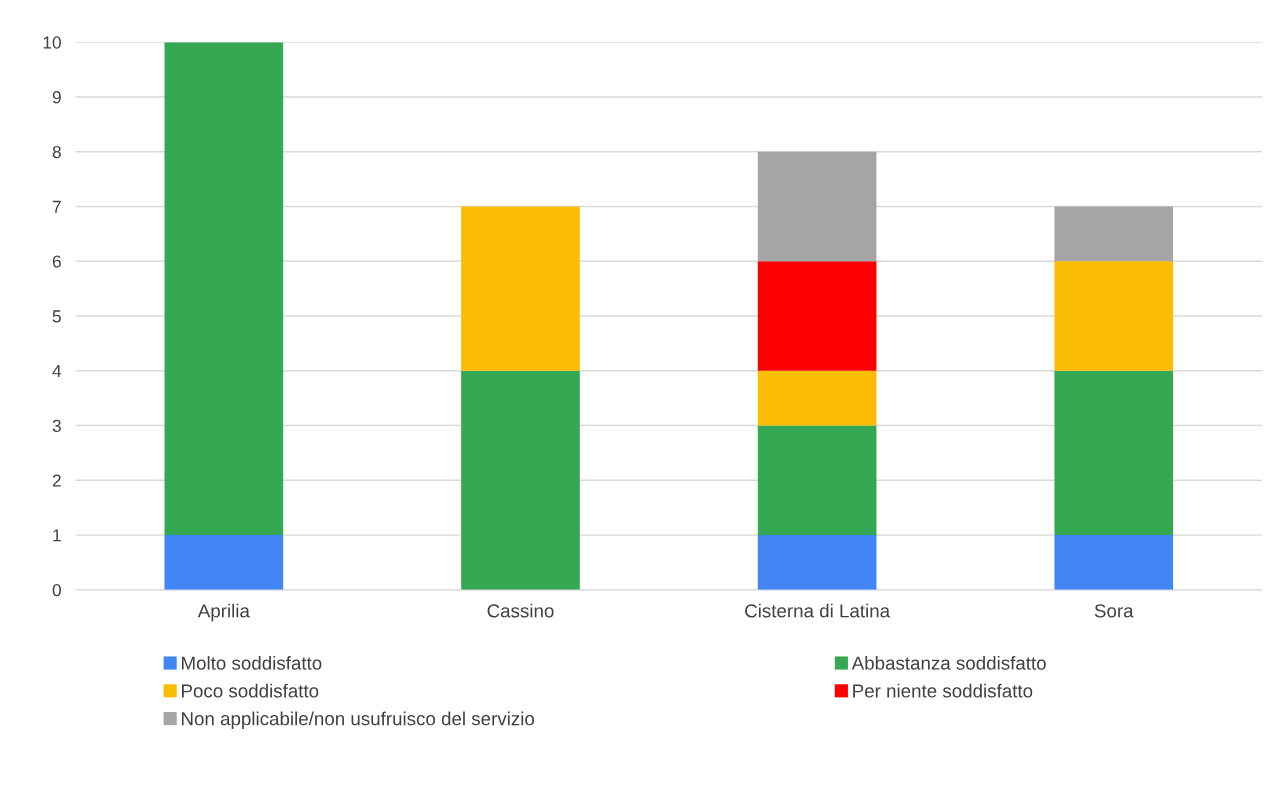 This screenshot has height=796, width=1280. I want to click on x-tick-label: Cassino, so click(520, 610).